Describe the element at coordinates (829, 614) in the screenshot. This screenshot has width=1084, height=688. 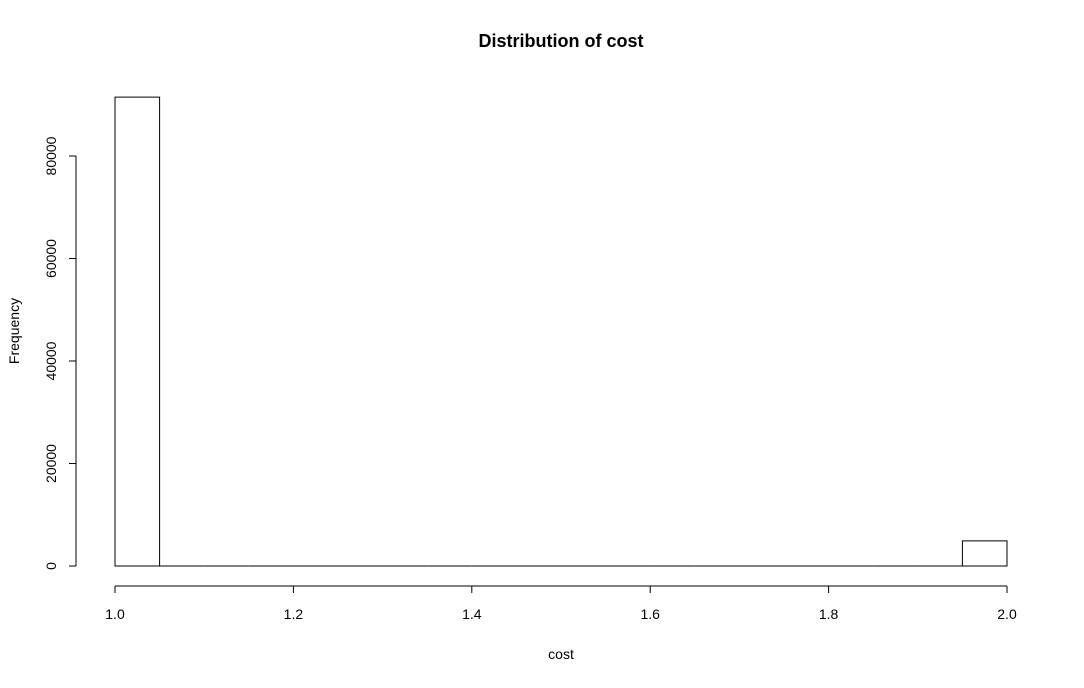
I see `x-tick-label: 1.8` at that location.